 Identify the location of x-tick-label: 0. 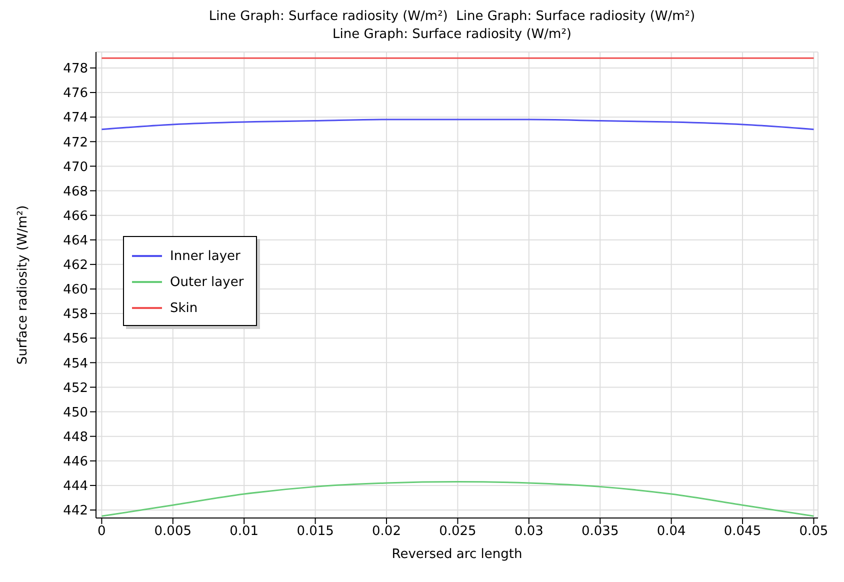
(102, 532).